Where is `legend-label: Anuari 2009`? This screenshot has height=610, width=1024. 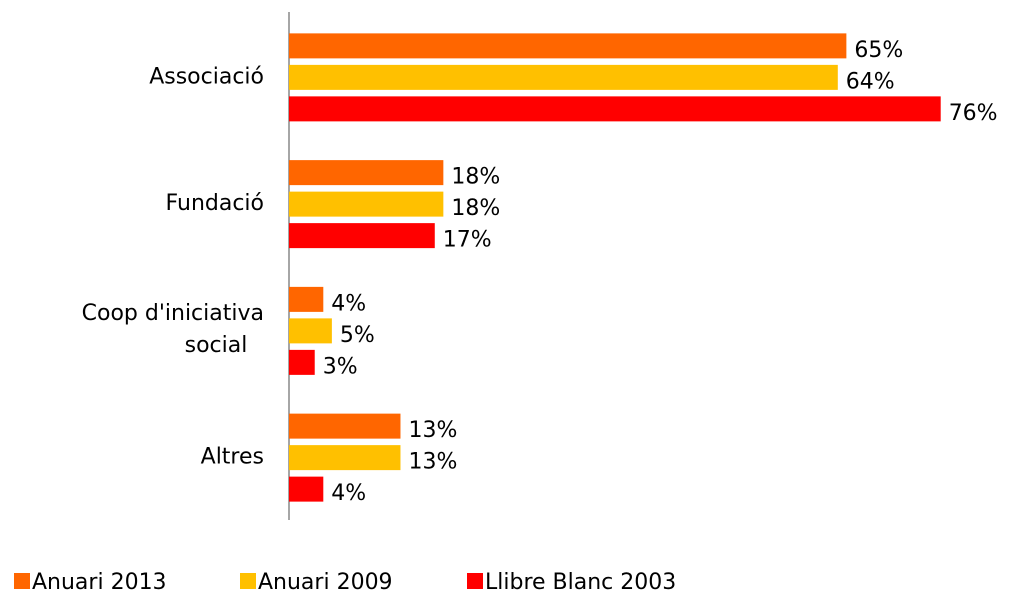 legend-label: Anuari 2009 is located at coordinates (325, 582).